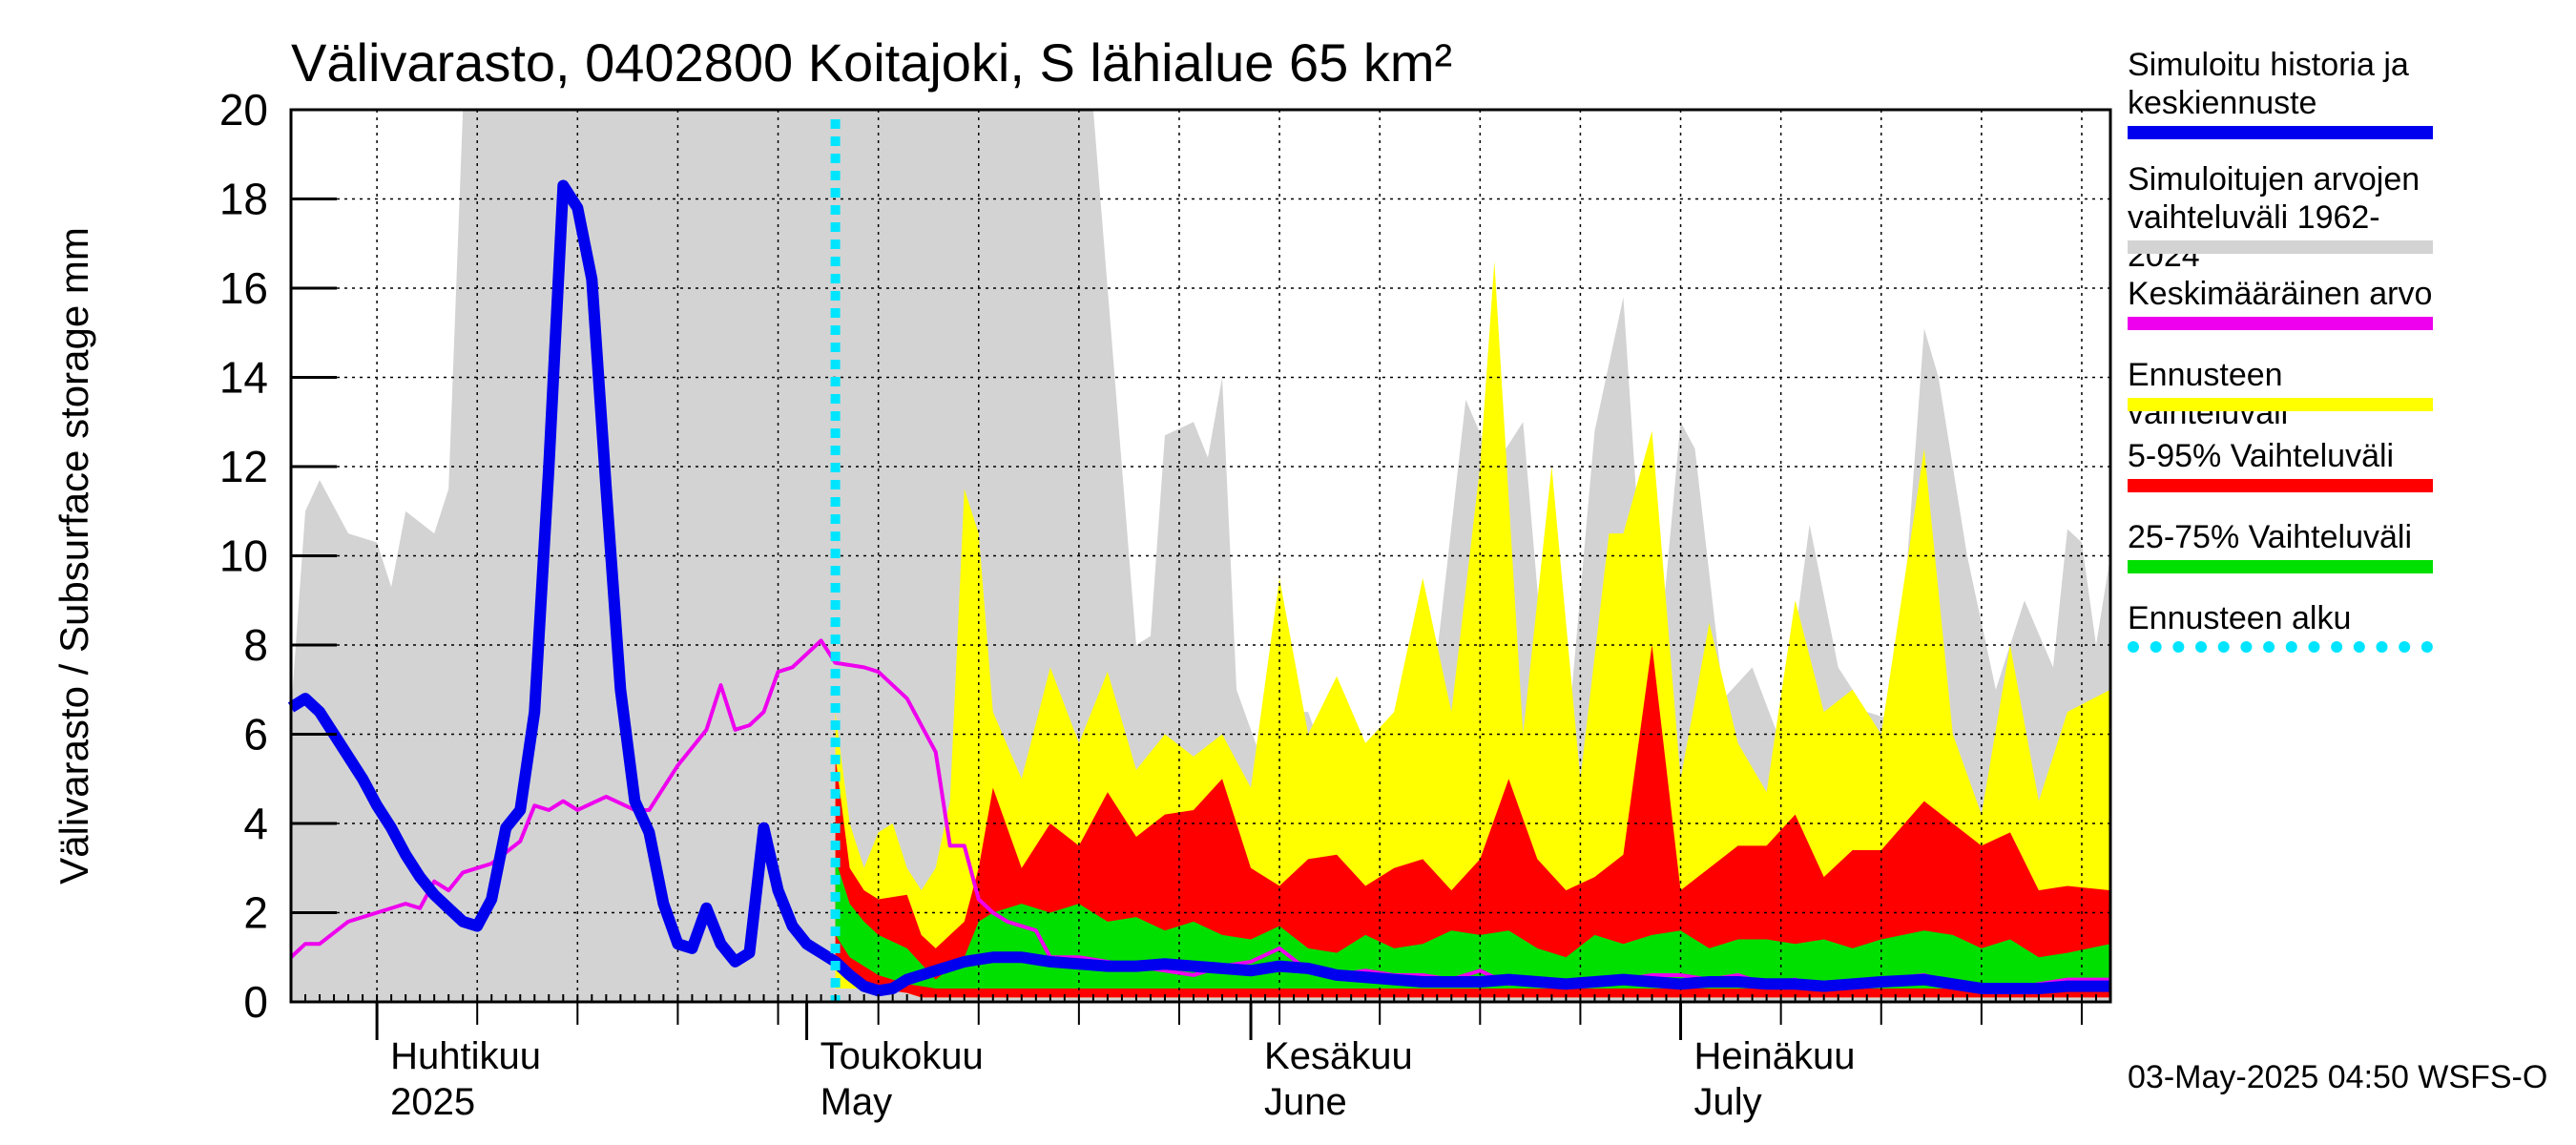 This screenshot has height=1145, width=2576. What do you see at coordinates (255, 735) in the screenshot?
I see `y-tick-label-3: 6` at bounding box center [255, 735].